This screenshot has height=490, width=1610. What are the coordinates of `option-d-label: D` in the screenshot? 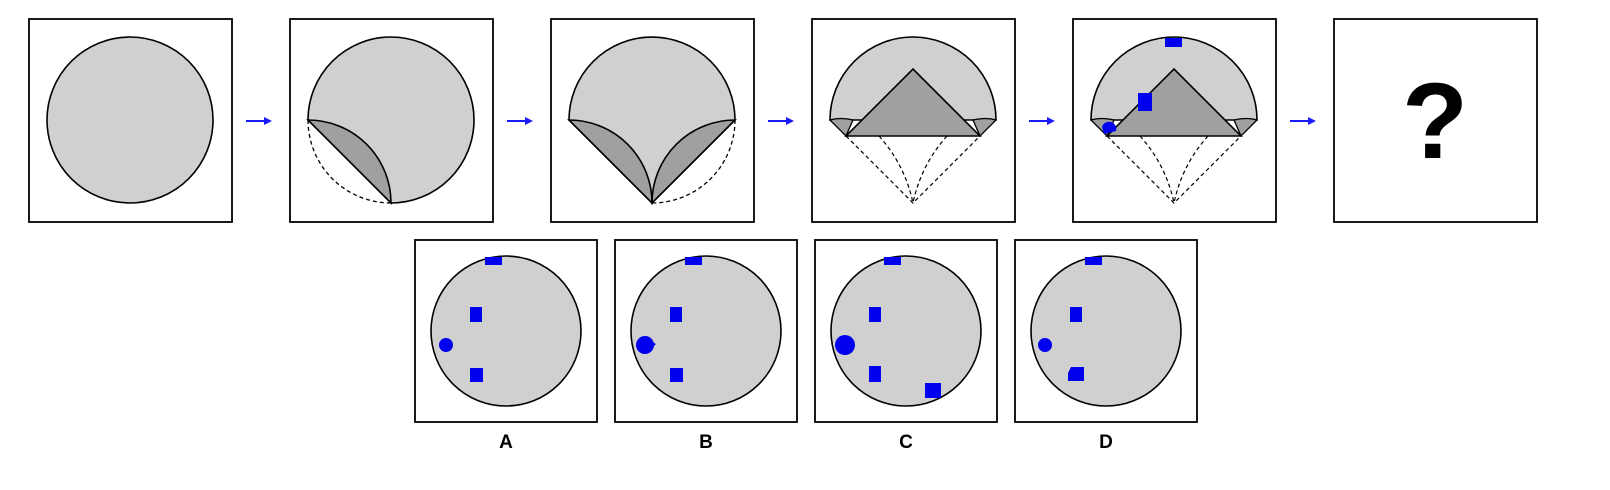 It's located at (1106, 442).